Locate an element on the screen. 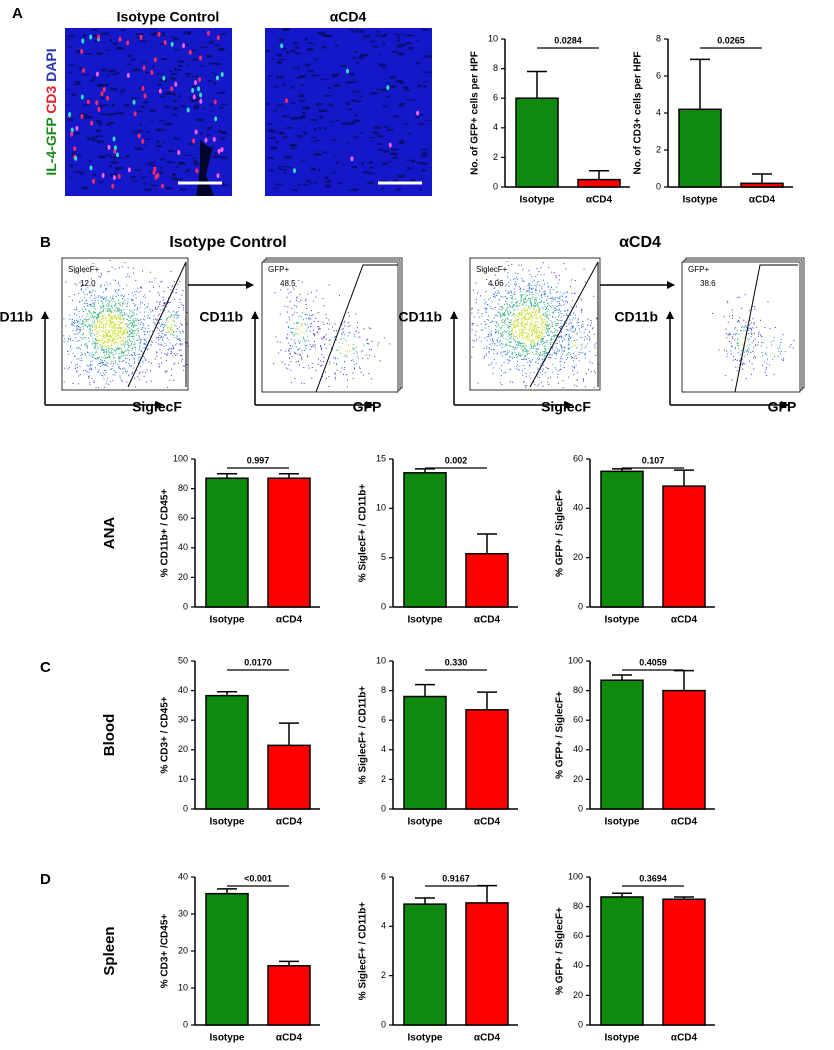 The height and width of the screenshot is (1050, 834). x-tick-label: αCD4 is located at coordinates (599, 200).